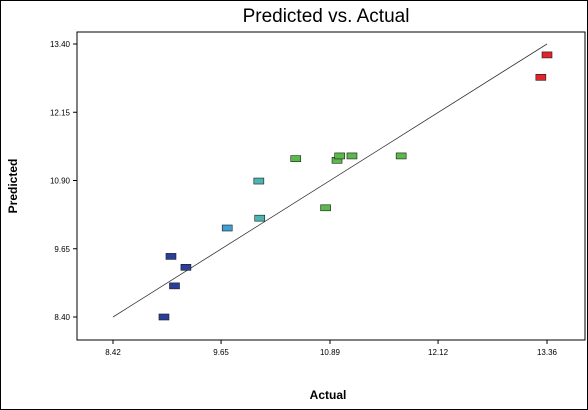  What do you see at coordinates (438, 352) in the screenshot?
I see `x-tick-label: 12.12` at bounding box center [438, 352].